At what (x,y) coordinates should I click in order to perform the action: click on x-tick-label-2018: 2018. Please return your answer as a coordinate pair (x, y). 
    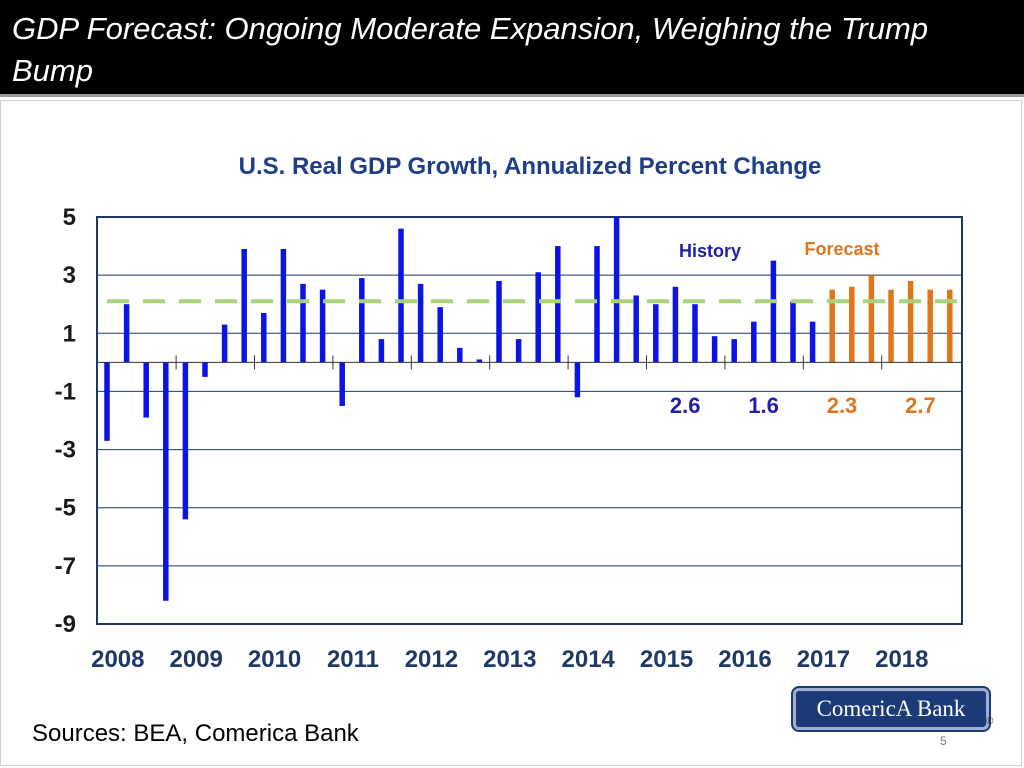
    Looking at the image, I should click on (901, 659).